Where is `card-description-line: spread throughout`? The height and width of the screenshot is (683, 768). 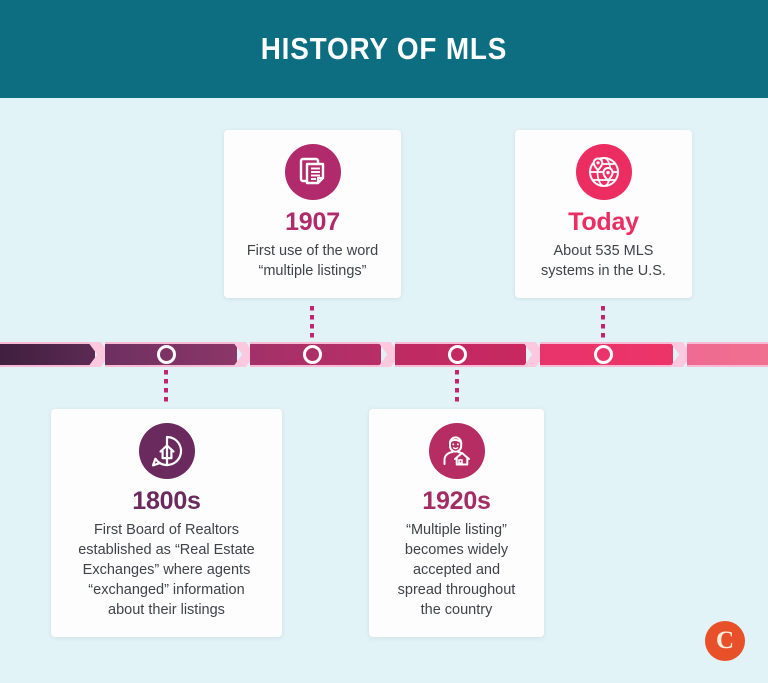 card-description-line: spread throughout is located at coordinates (456, 589).